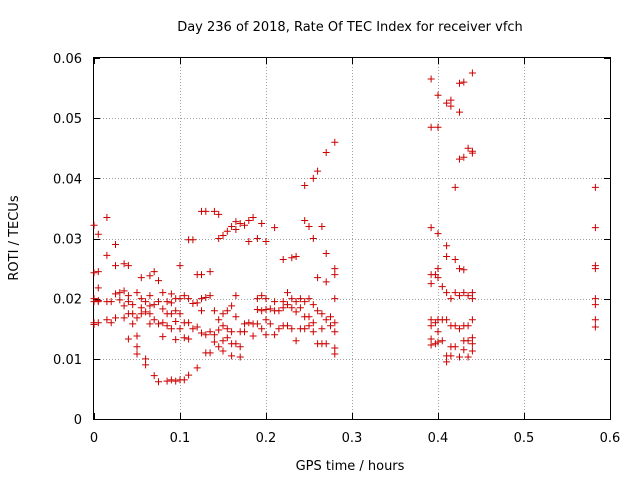  What do you see at coordinates (352, 438) in the screenshot?
I see `x-tick-label: 0.3` at bounding box center [352, 438].